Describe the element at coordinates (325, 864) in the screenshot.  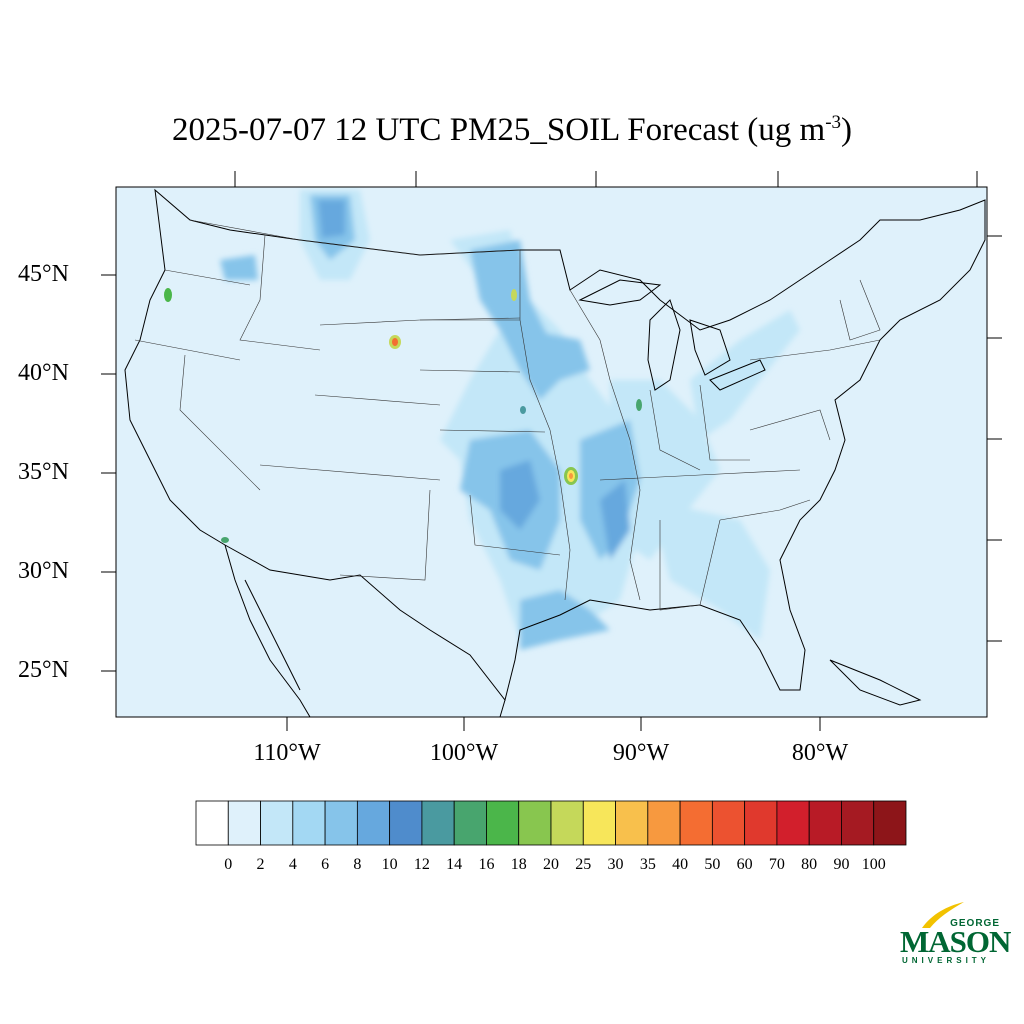
I see `colorbar-tick-label: 6` at that location.